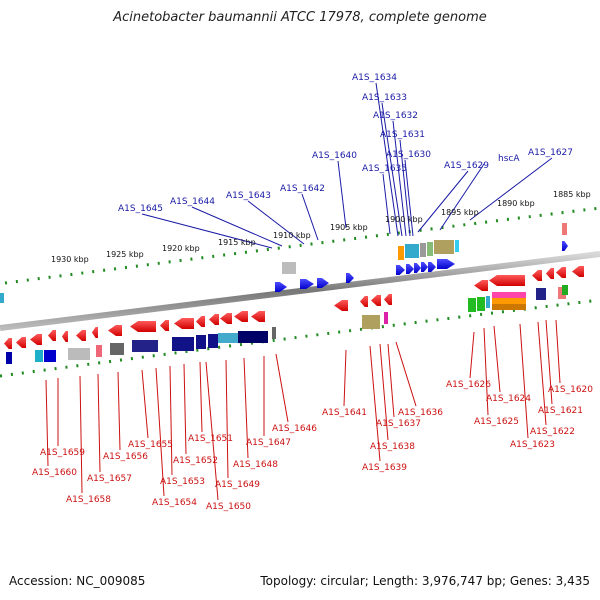 This screenshot has height=600, width=600. Describe the element at coordinates (300, 338) in the screenshot. I see `lower-tick-track` at that location.